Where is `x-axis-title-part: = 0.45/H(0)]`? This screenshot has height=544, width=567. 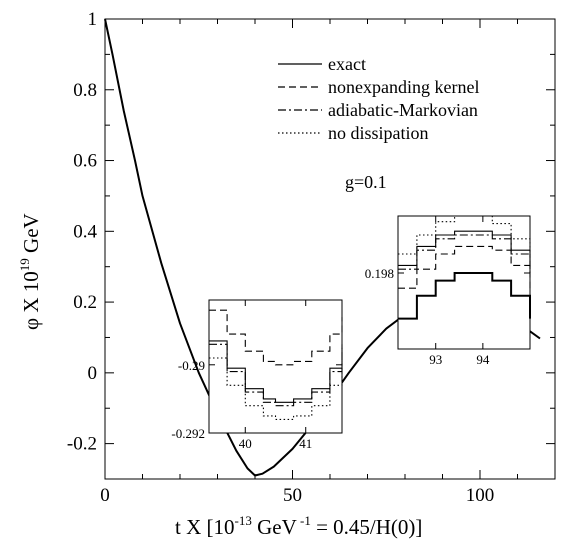
x-axis-title-part: = 0.45/H(0)] is located at coordinates (367, 527).